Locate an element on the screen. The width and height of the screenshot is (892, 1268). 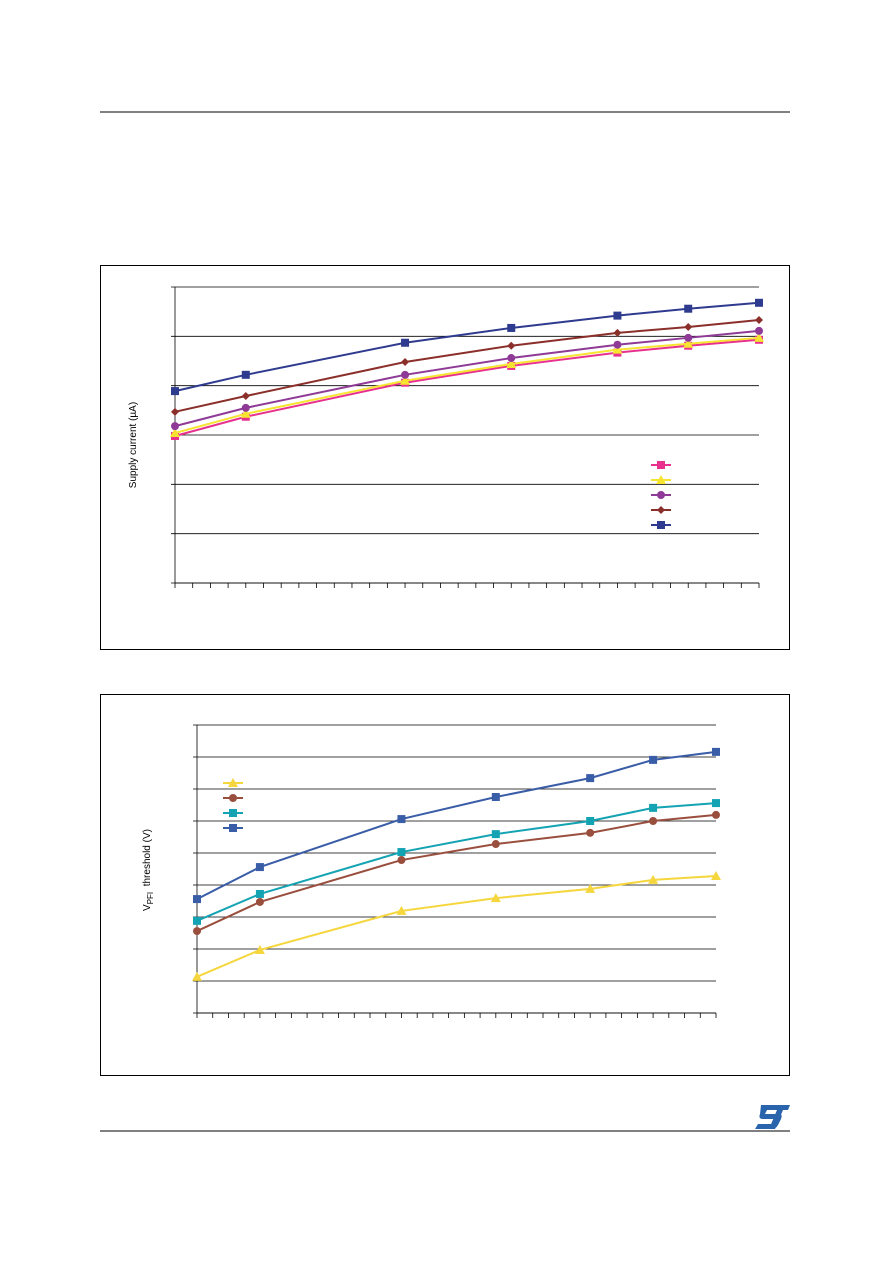
y-label-sub: PFI is located at coordinates (150, 898).